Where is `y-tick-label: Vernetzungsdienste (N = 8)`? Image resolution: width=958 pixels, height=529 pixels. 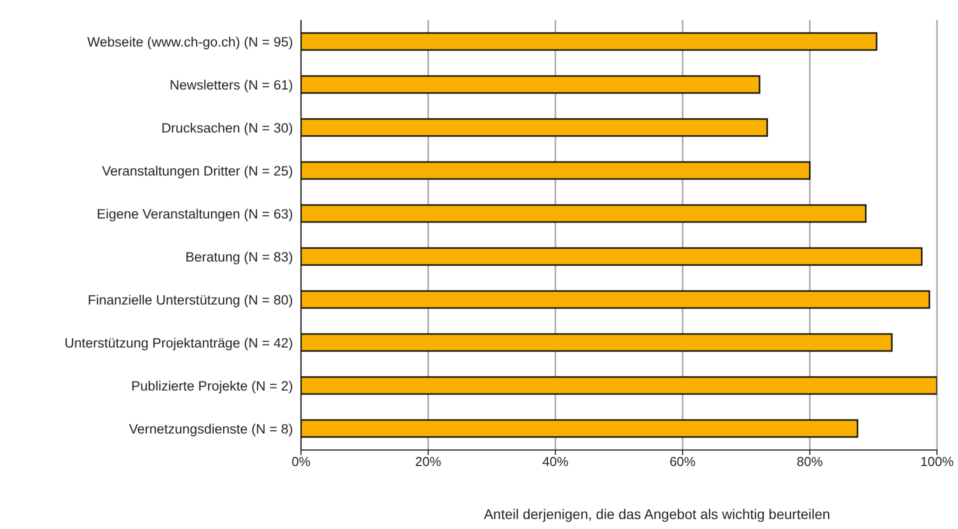 y-tick-label: Vernetzungsdienste (N = 8) is located at coordinates (211, 428).